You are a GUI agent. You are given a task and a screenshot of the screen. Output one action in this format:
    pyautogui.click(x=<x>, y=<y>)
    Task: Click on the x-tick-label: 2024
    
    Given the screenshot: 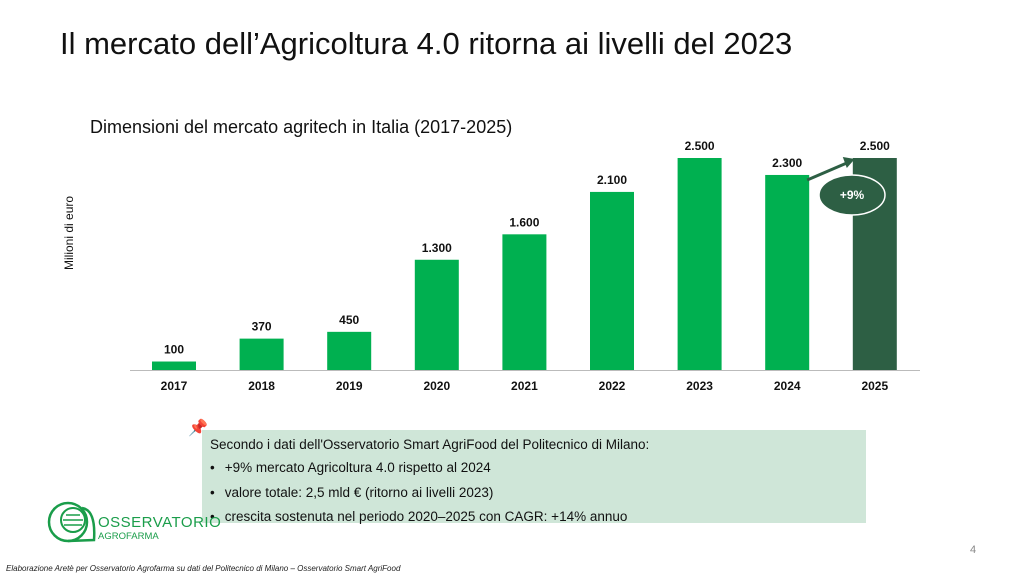 What is the action you would take?
    pyautogui.click(x=787, y=386)
    